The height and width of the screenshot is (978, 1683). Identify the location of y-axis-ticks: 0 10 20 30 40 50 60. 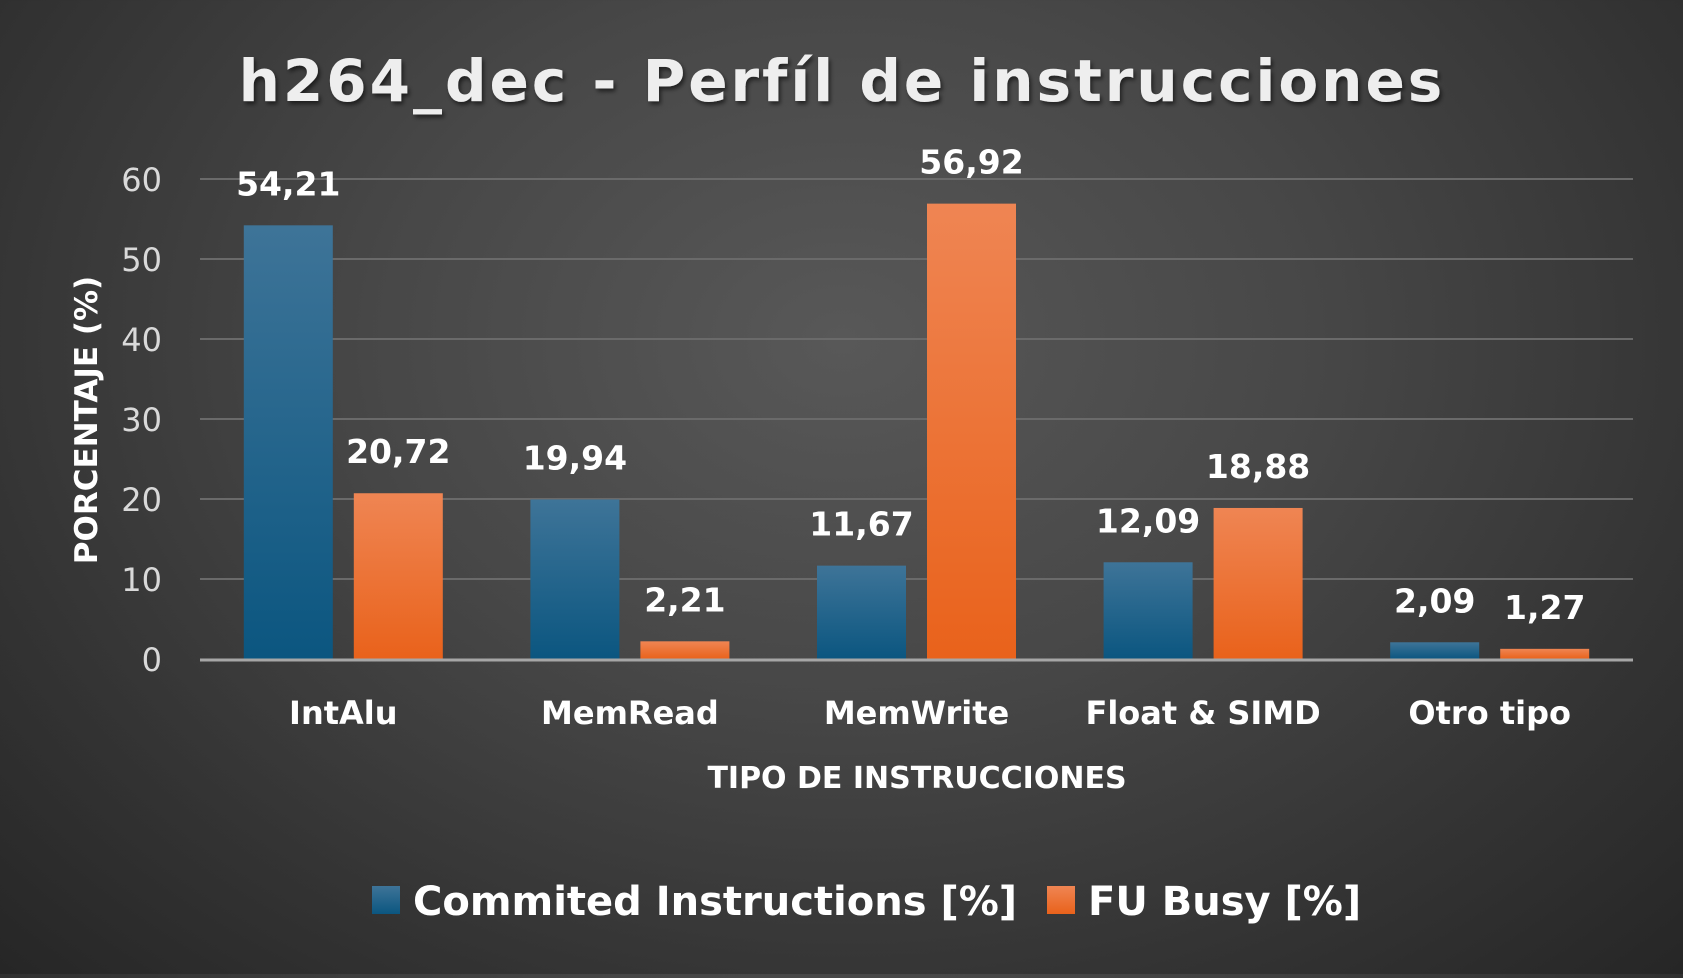
(141, 420).